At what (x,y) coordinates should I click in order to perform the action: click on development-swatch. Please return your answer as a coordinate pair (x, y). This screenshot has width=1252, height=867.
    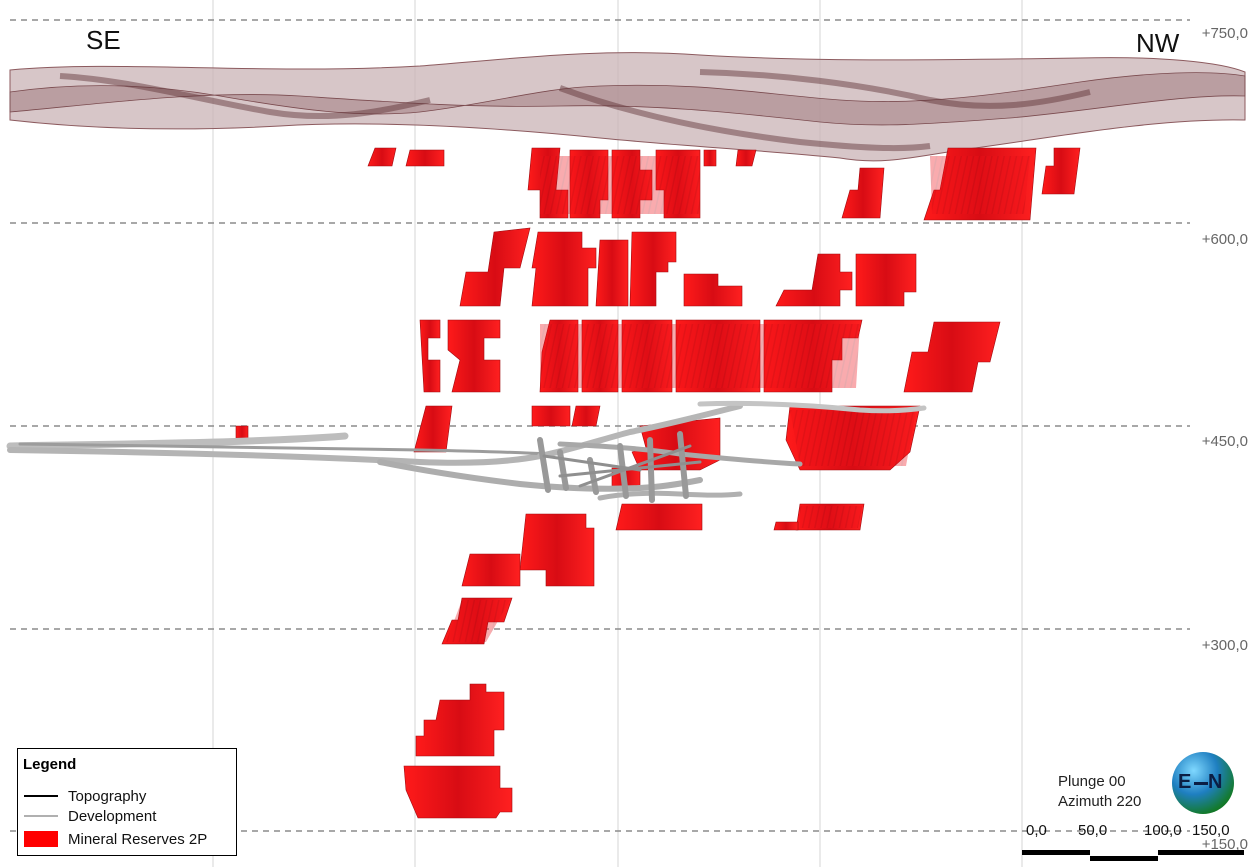
    Looking at the image, I should click on (41, 816).